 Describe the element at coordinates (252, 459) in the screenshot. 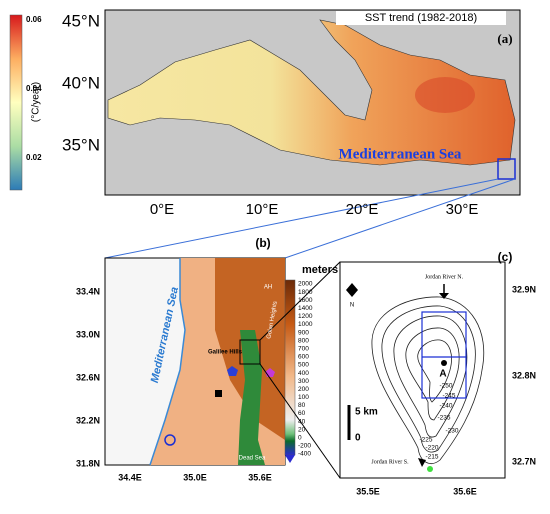

I see `place-label: Dead Sea` at that location.